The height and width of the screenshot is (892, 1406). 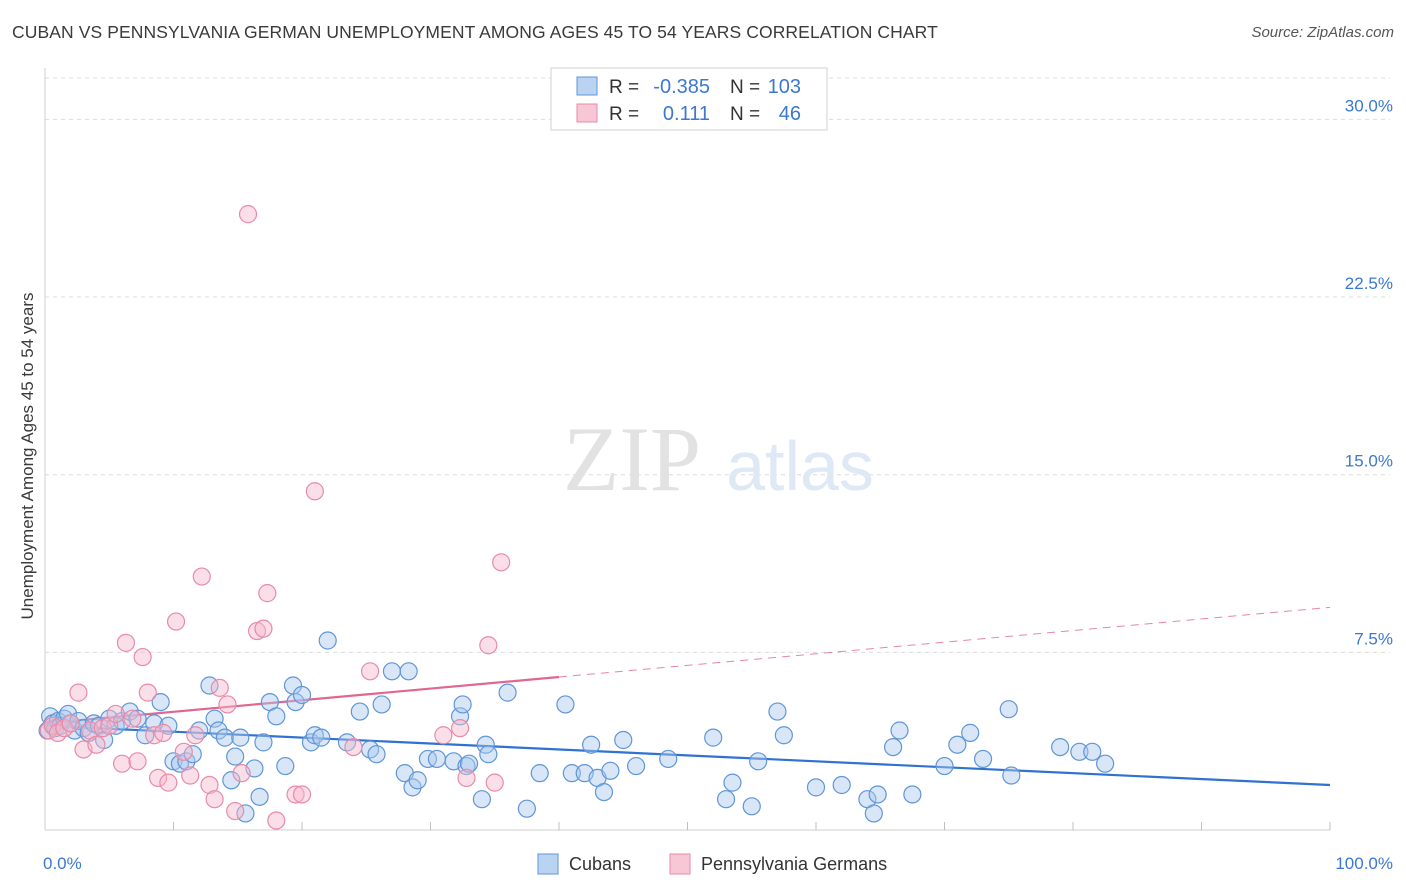 I want to click on x-tick-label: 100.0%, so click(x=1364, y=863).